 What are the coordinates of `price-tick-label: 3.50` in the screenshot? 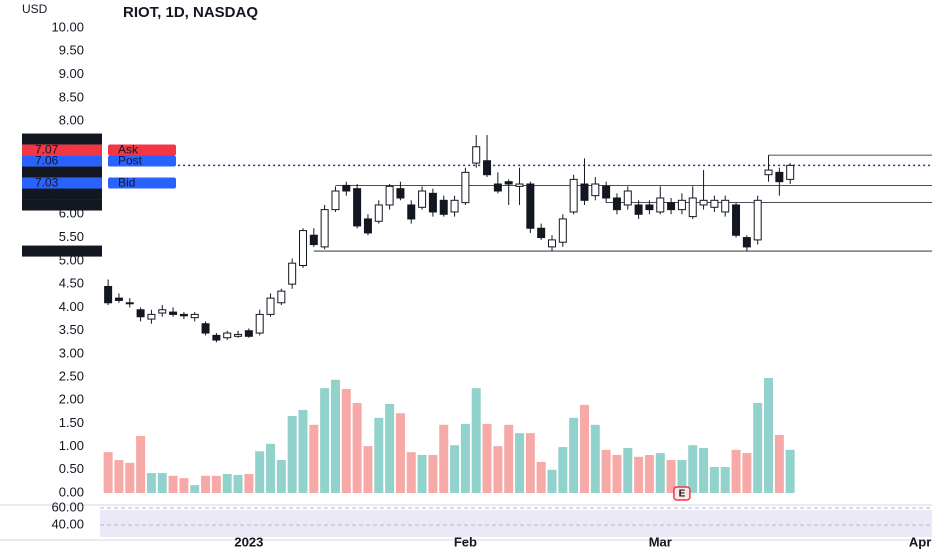 It's located at (71, 329).